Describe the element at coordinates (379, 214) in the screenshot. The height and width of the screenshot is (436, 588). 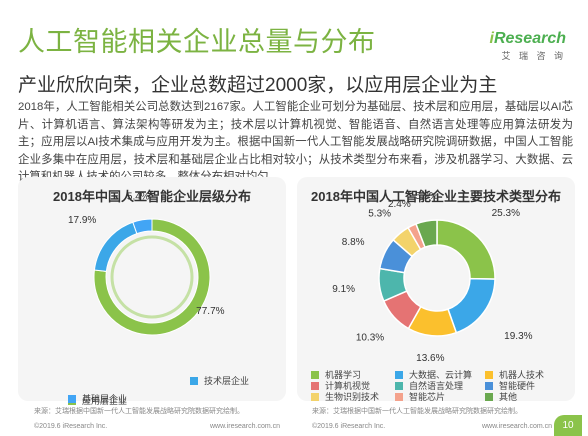
I see `data-label: 5.3%` at that location.